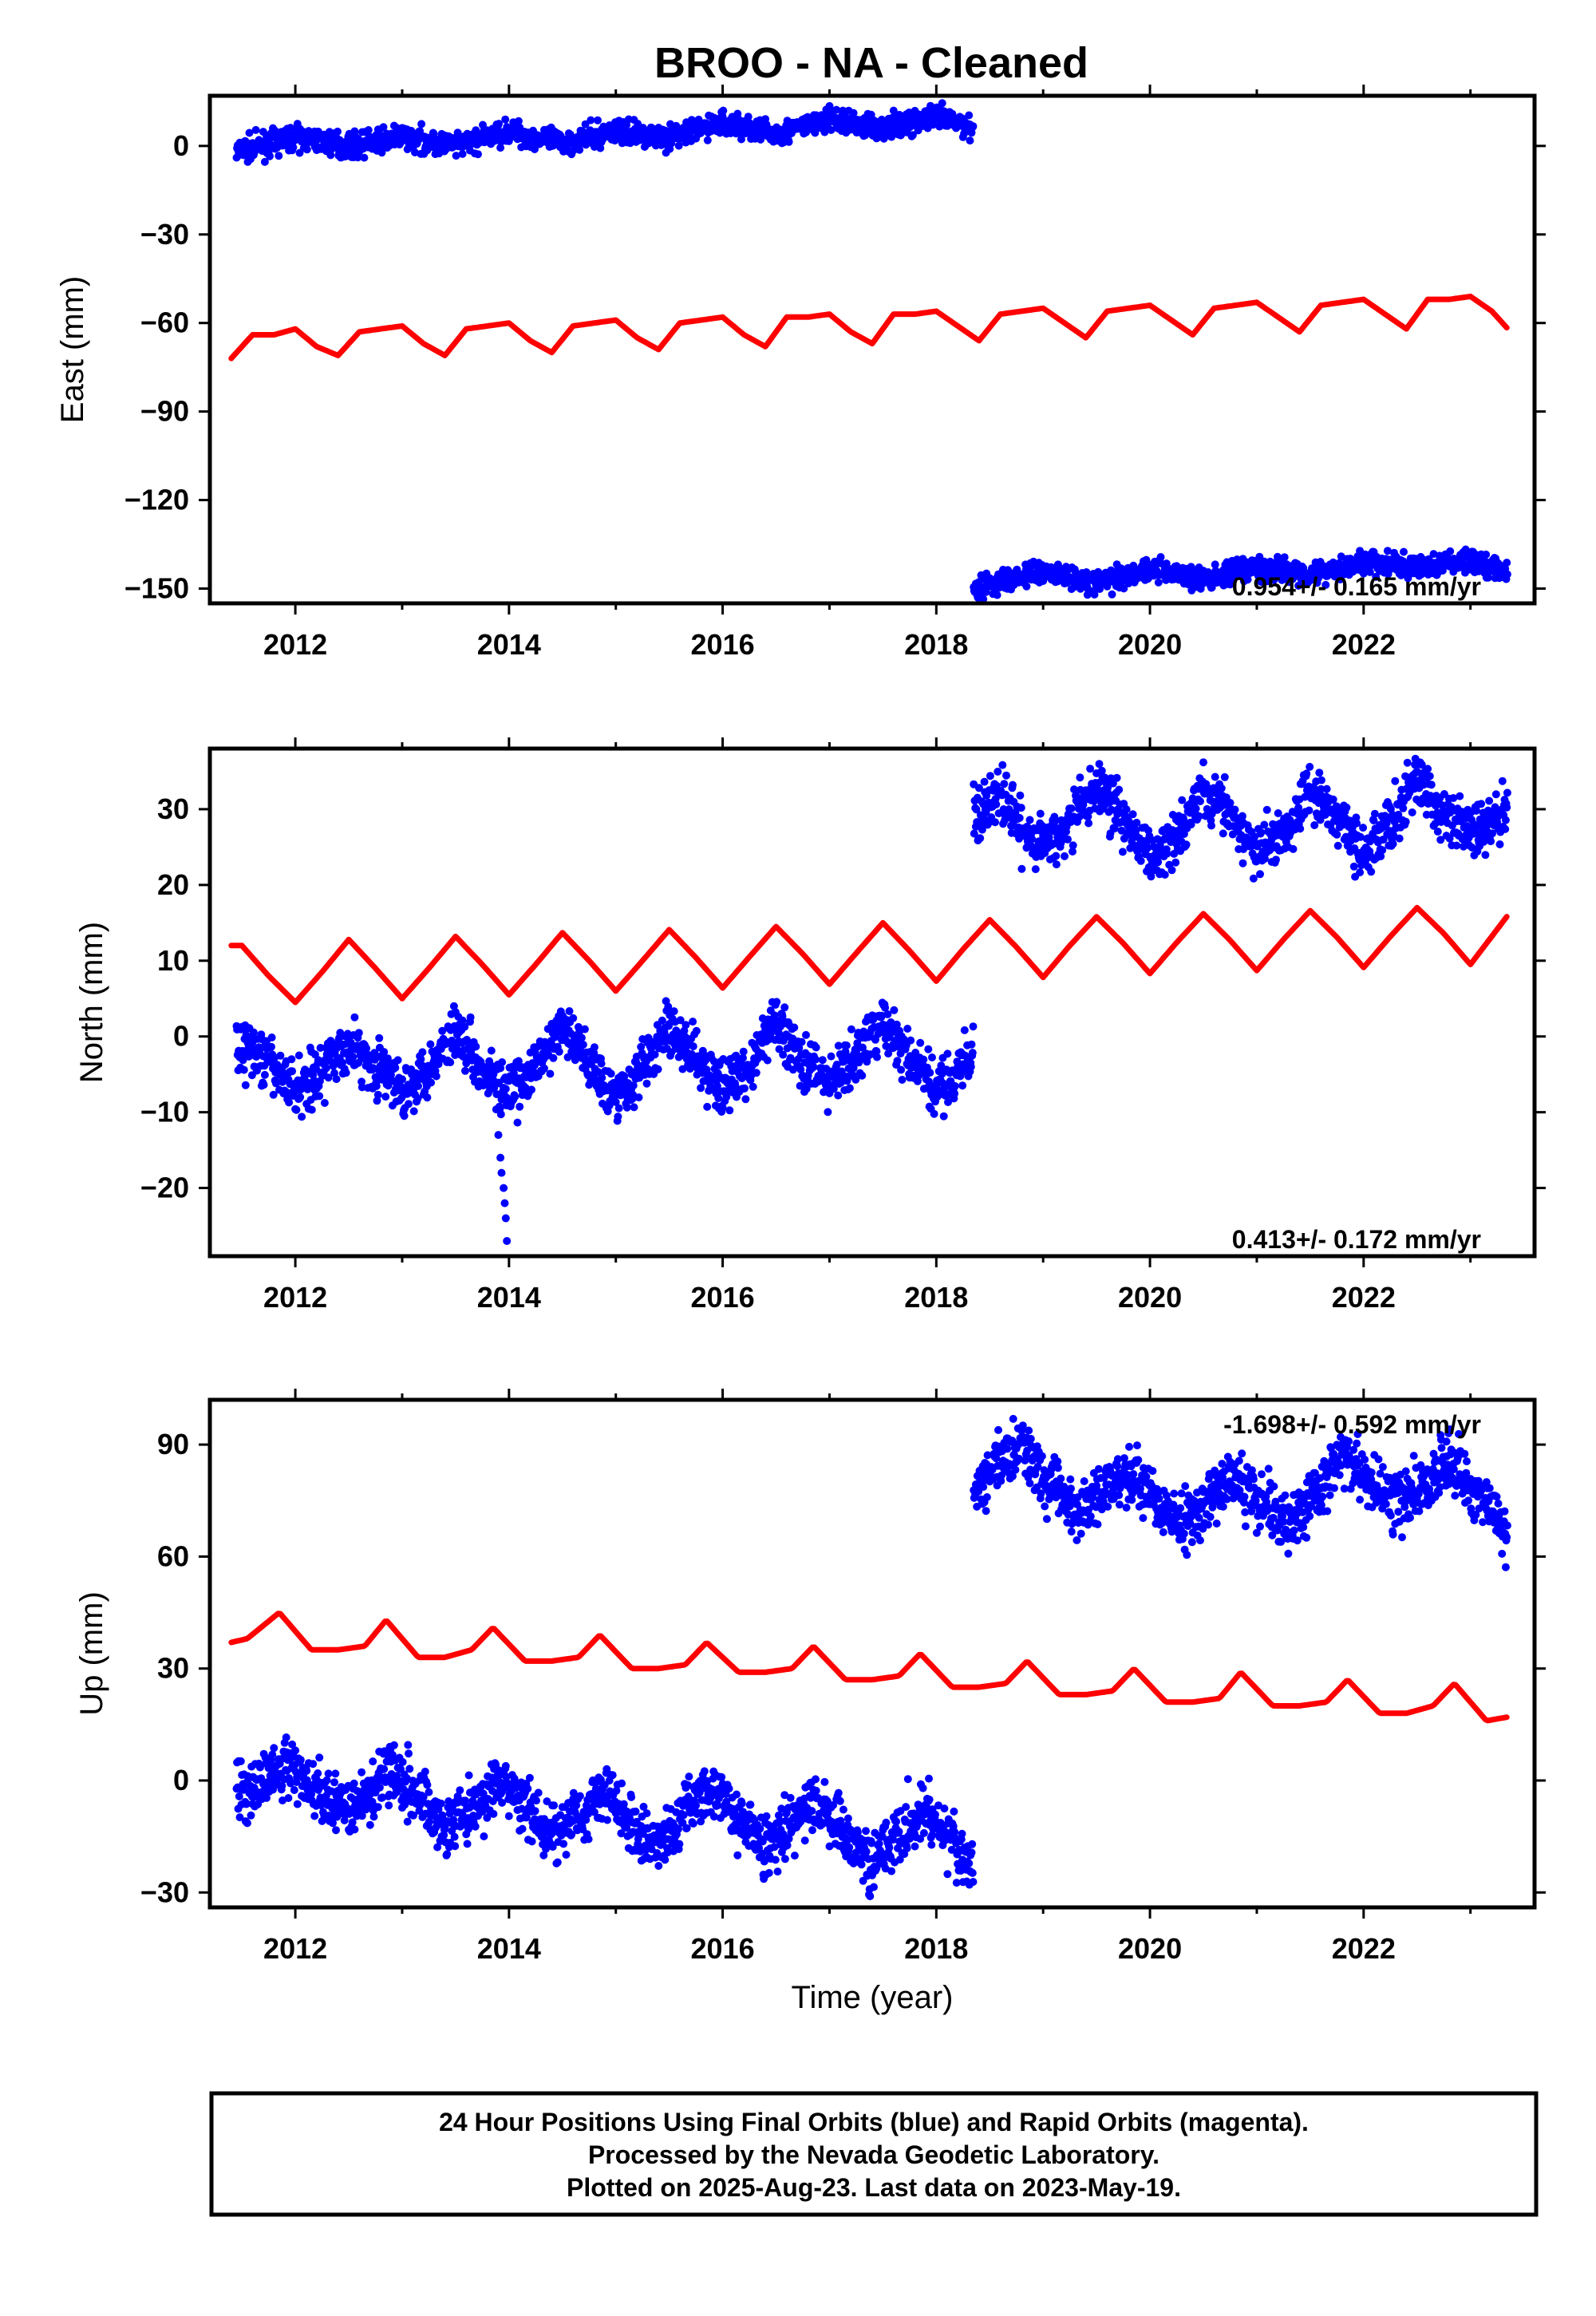  I want to click on x-tick-label: 2022, so click(1364, 1297).